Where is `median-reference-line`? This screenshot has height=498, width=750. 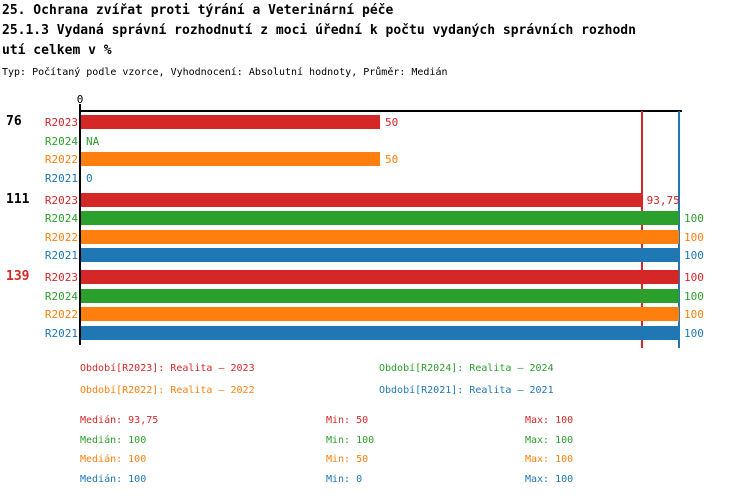
median-reference-line is located at coordinates (679, 229).